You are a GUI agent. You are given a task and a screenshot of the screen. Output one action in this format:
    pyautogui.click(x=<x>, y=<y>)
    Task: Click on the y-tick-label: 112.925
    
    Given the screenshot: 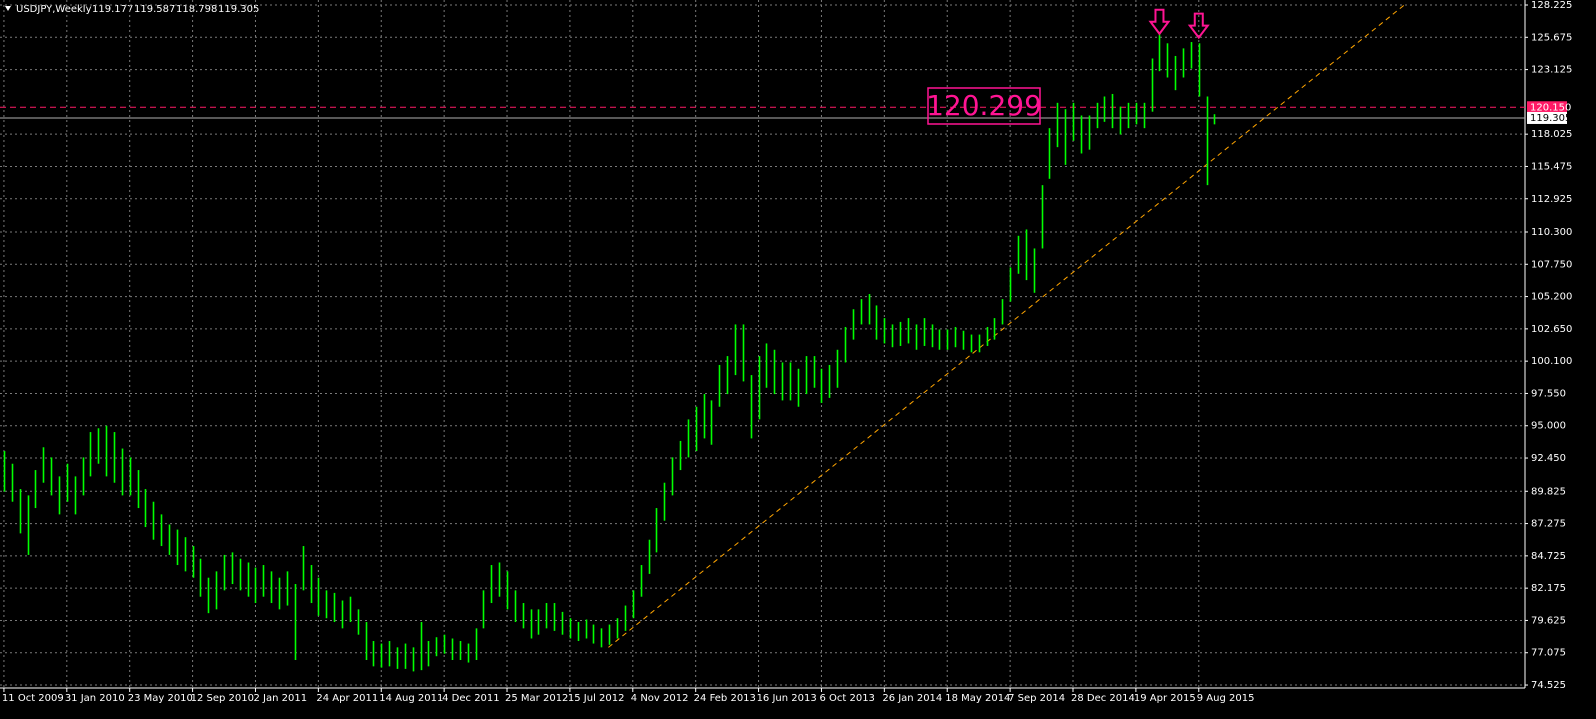 What is the action you would take?
    pyautogui.click(x=1551, y=199)
    